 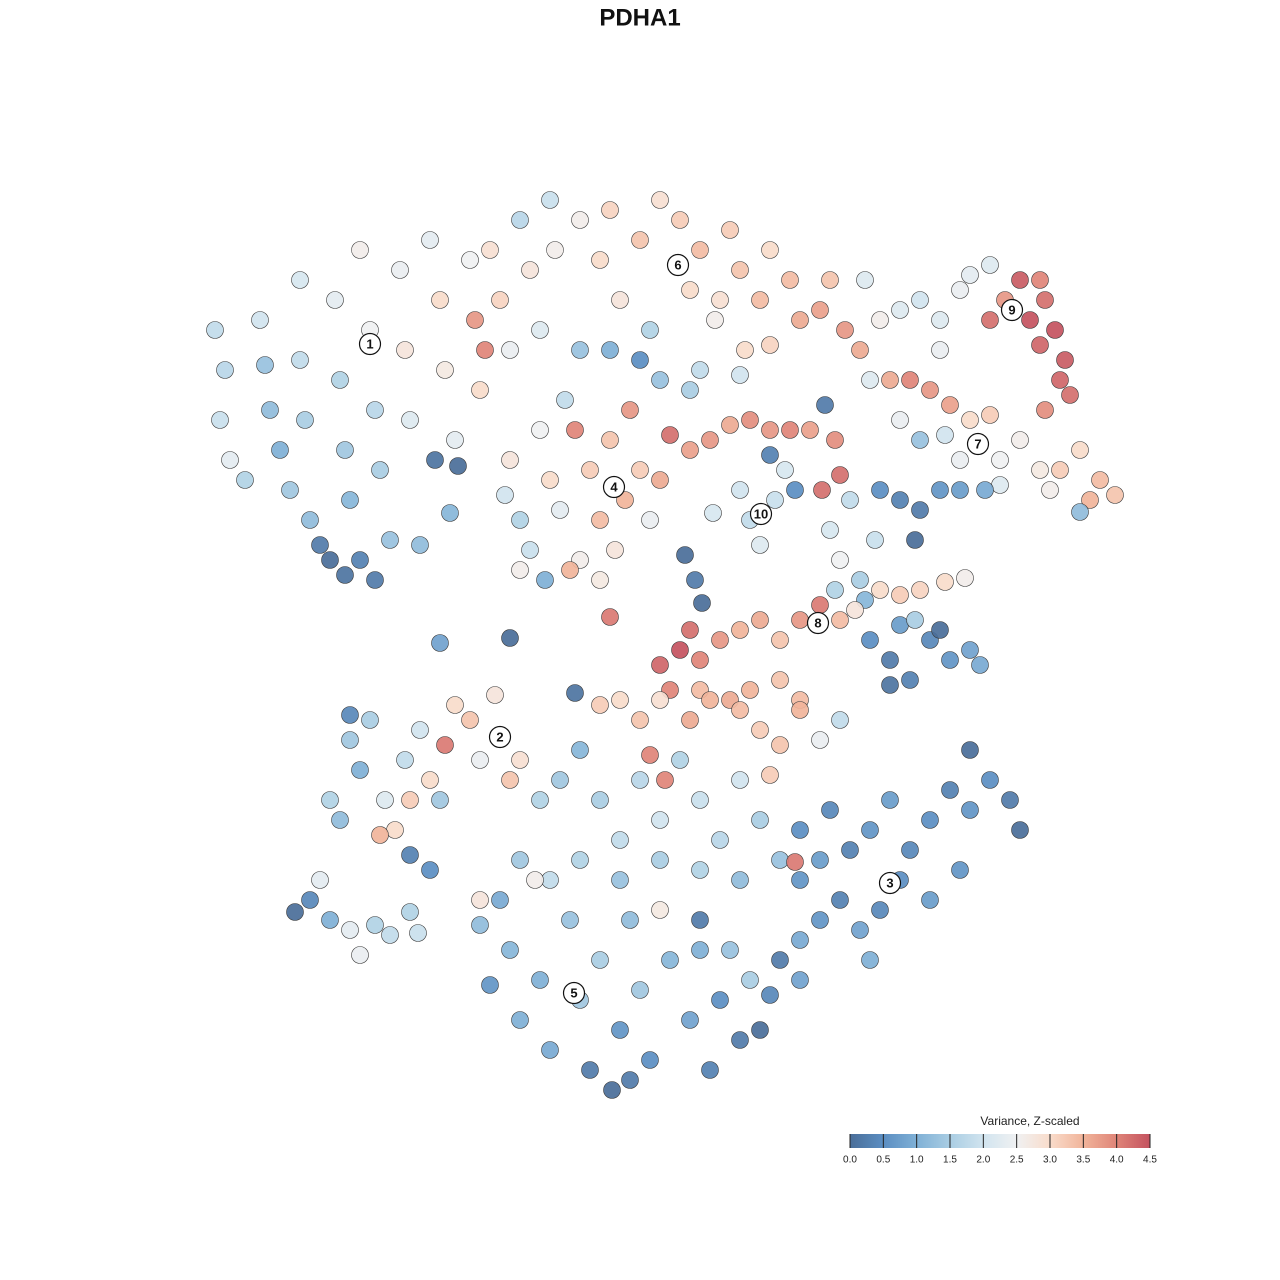 I want to click on cluster-label: 7, so click(x=977, y=443).